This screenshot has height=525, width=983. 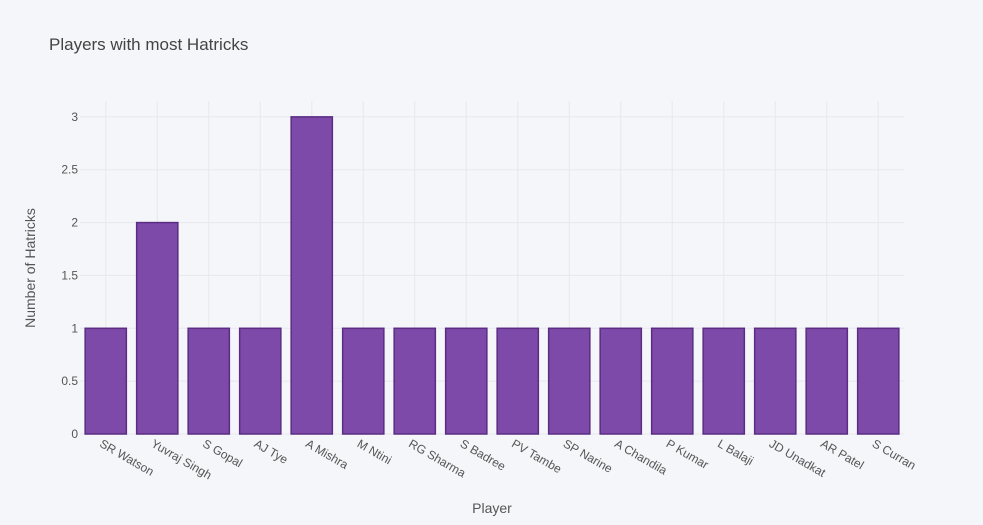 What do you see at coordinates (312, 275) in the screenshot?
I see `bar-a-mishra` at bounding box center [312, 275].